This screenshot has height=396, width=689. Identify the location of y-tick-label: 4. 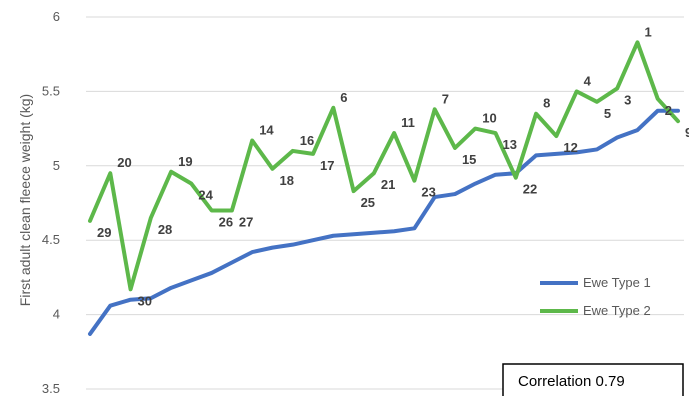
(56, 314).